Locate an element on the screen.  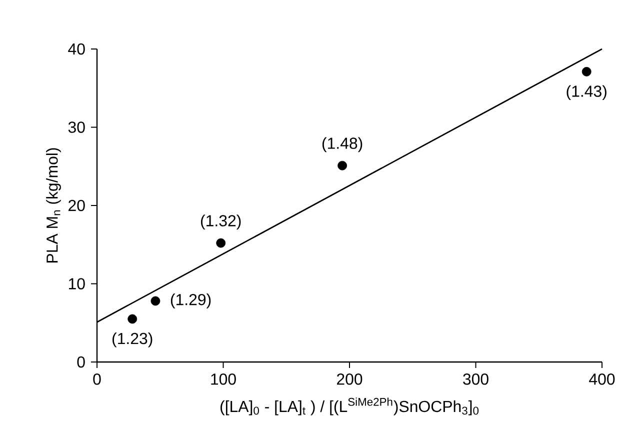
annotation: (1.48) is located at coordinates (342, 144).